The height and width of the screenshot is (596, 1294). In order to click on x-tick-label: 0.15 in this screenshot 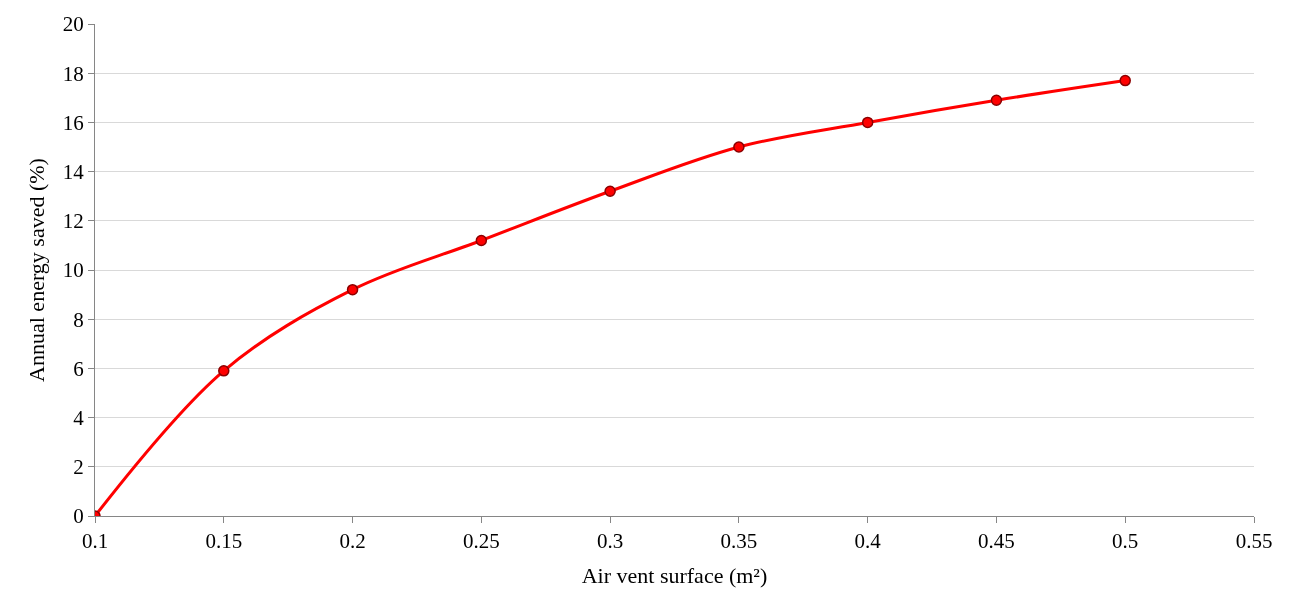, I will do `click(224, 541)`.